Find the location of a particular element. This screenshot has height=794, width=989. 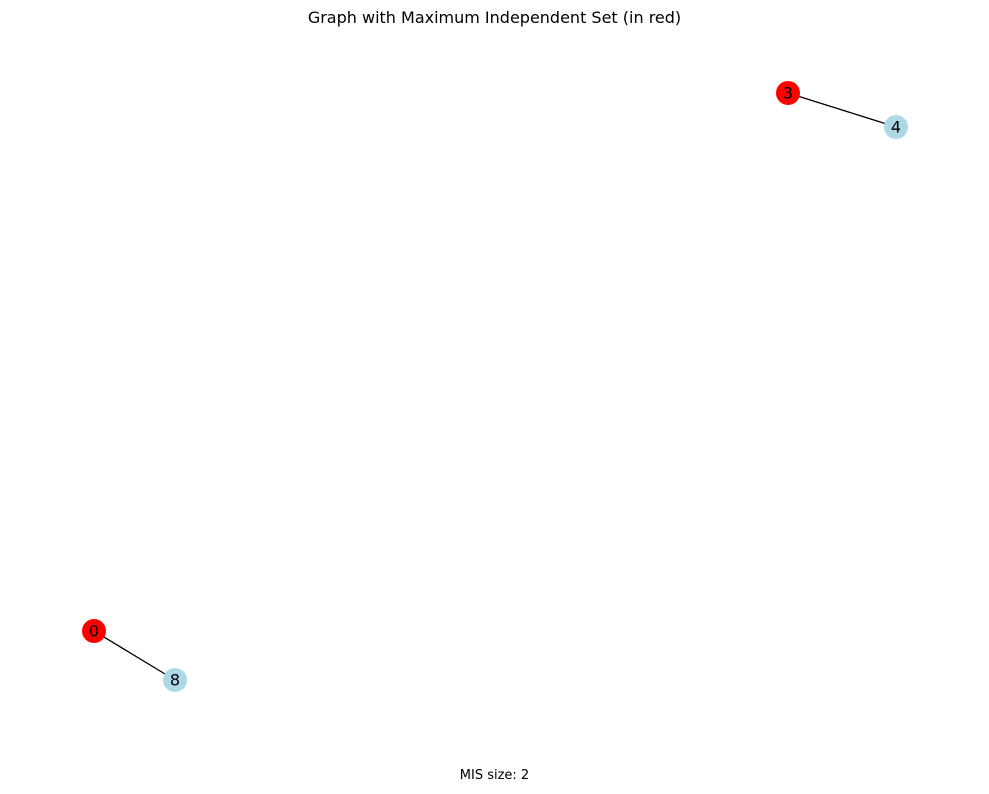

node-0: 0 is located at coordinates (94, 631).